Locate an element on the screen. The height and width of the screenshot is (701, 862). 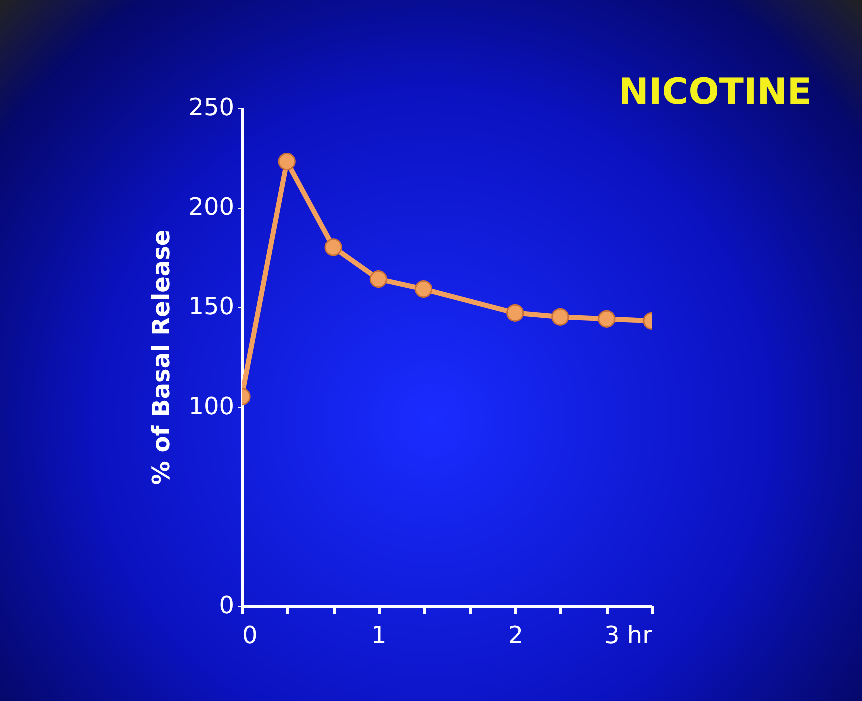
y-tick-label: 250 is located at coordinates (211, 108).